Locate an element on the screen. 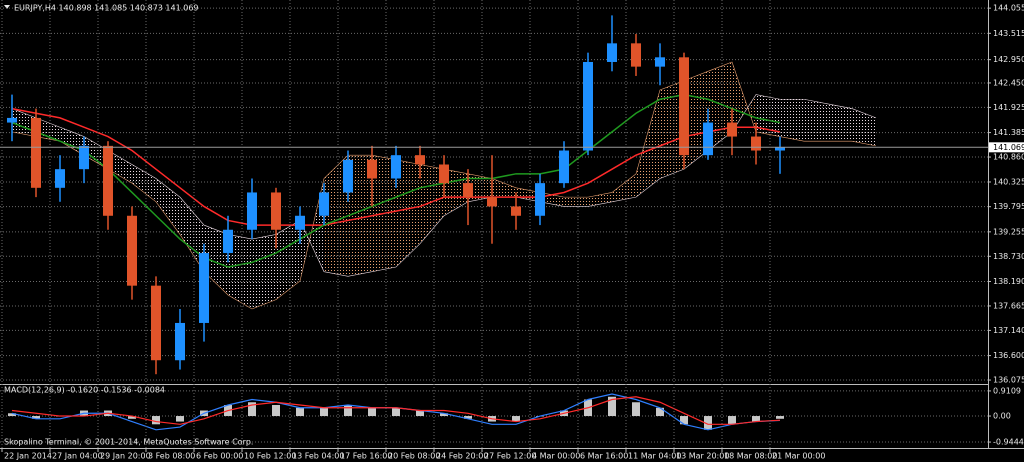 The image size is (1024, 462). y-tick-label: 139.795 is located at coordinates (1008, 206).